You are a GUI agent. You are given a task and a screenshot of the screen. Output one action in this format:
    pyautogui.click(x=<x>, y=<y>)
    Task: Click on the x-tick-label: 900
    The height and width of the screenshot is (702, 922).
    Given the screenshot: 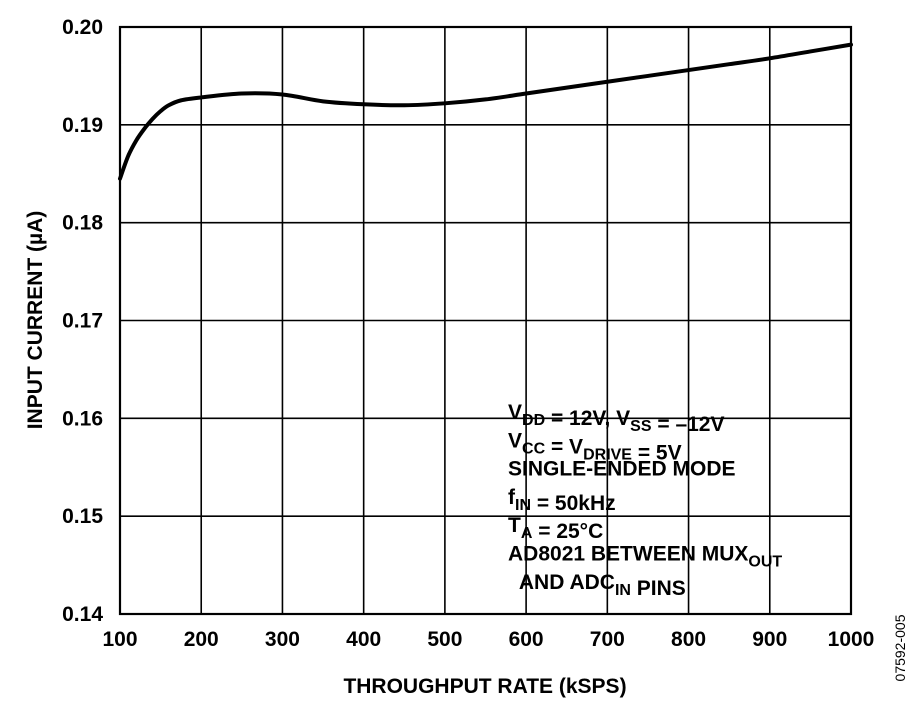 What is the action you would take?
    pyautogui.click(x=769, y=639)
    